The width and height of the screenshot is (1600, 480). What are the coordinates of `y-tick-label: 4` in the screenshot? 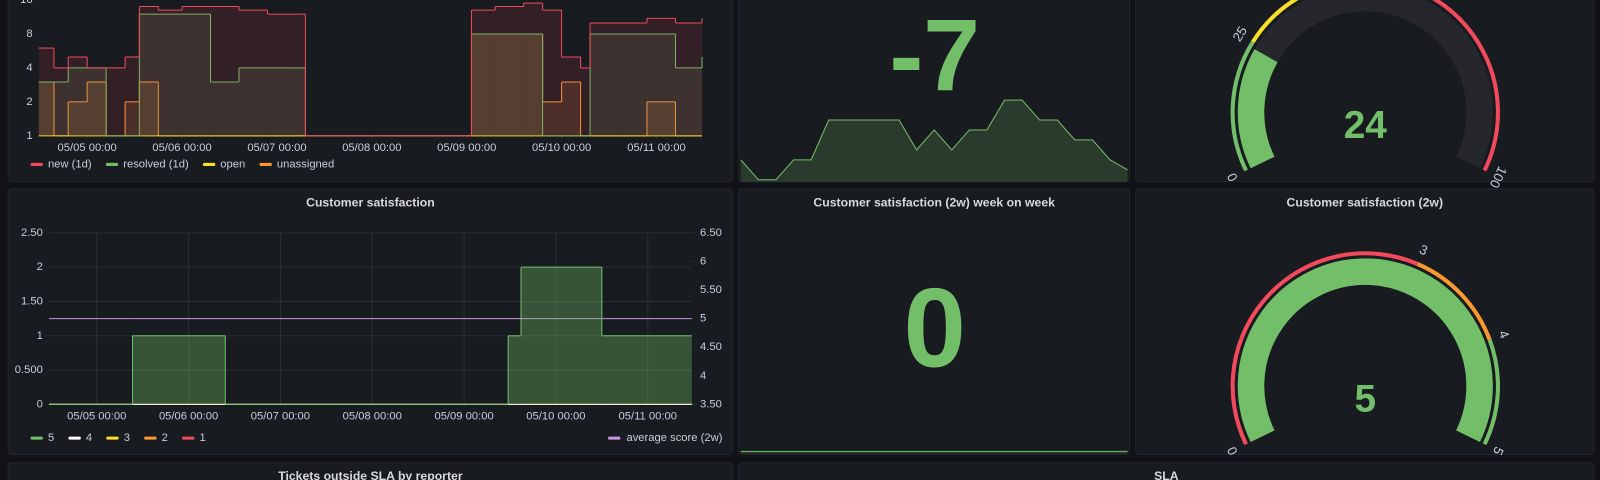 It's located at (29, 68).